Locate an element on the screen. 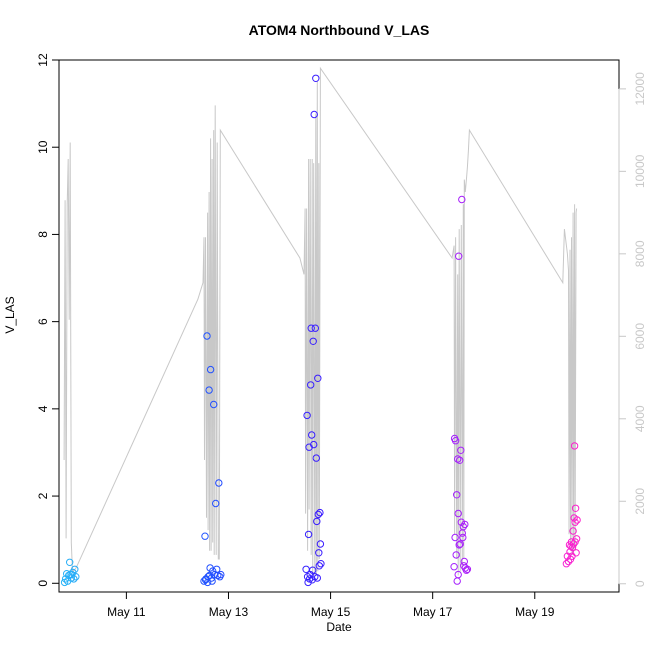  y-tick-label: 8 is located at coordinates (43, 234).